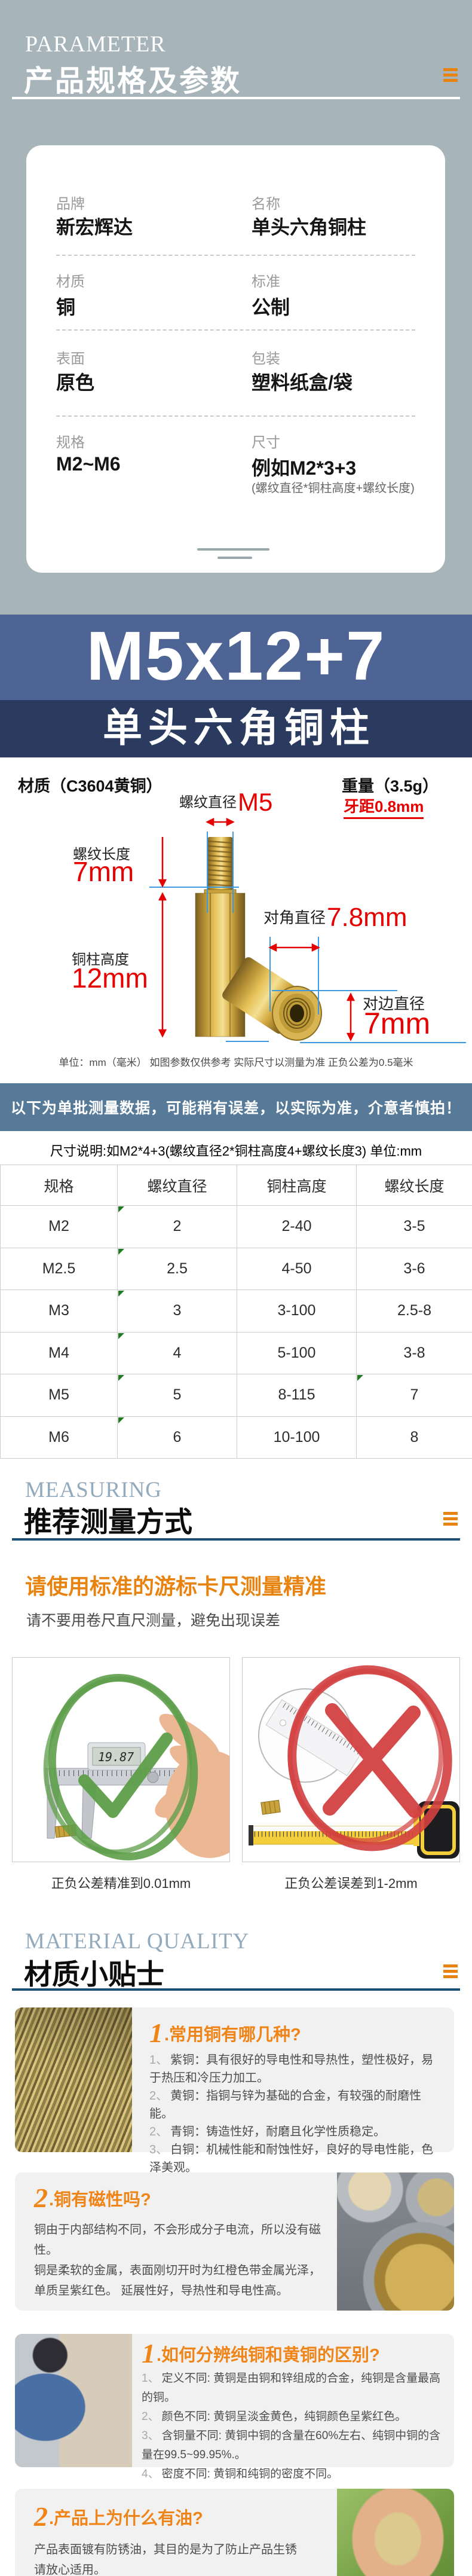 The width and height of the screenshot is (472, 2576). I want to click on diagram-material-label: 材质（C3604黄铜）, so click(90, 786).